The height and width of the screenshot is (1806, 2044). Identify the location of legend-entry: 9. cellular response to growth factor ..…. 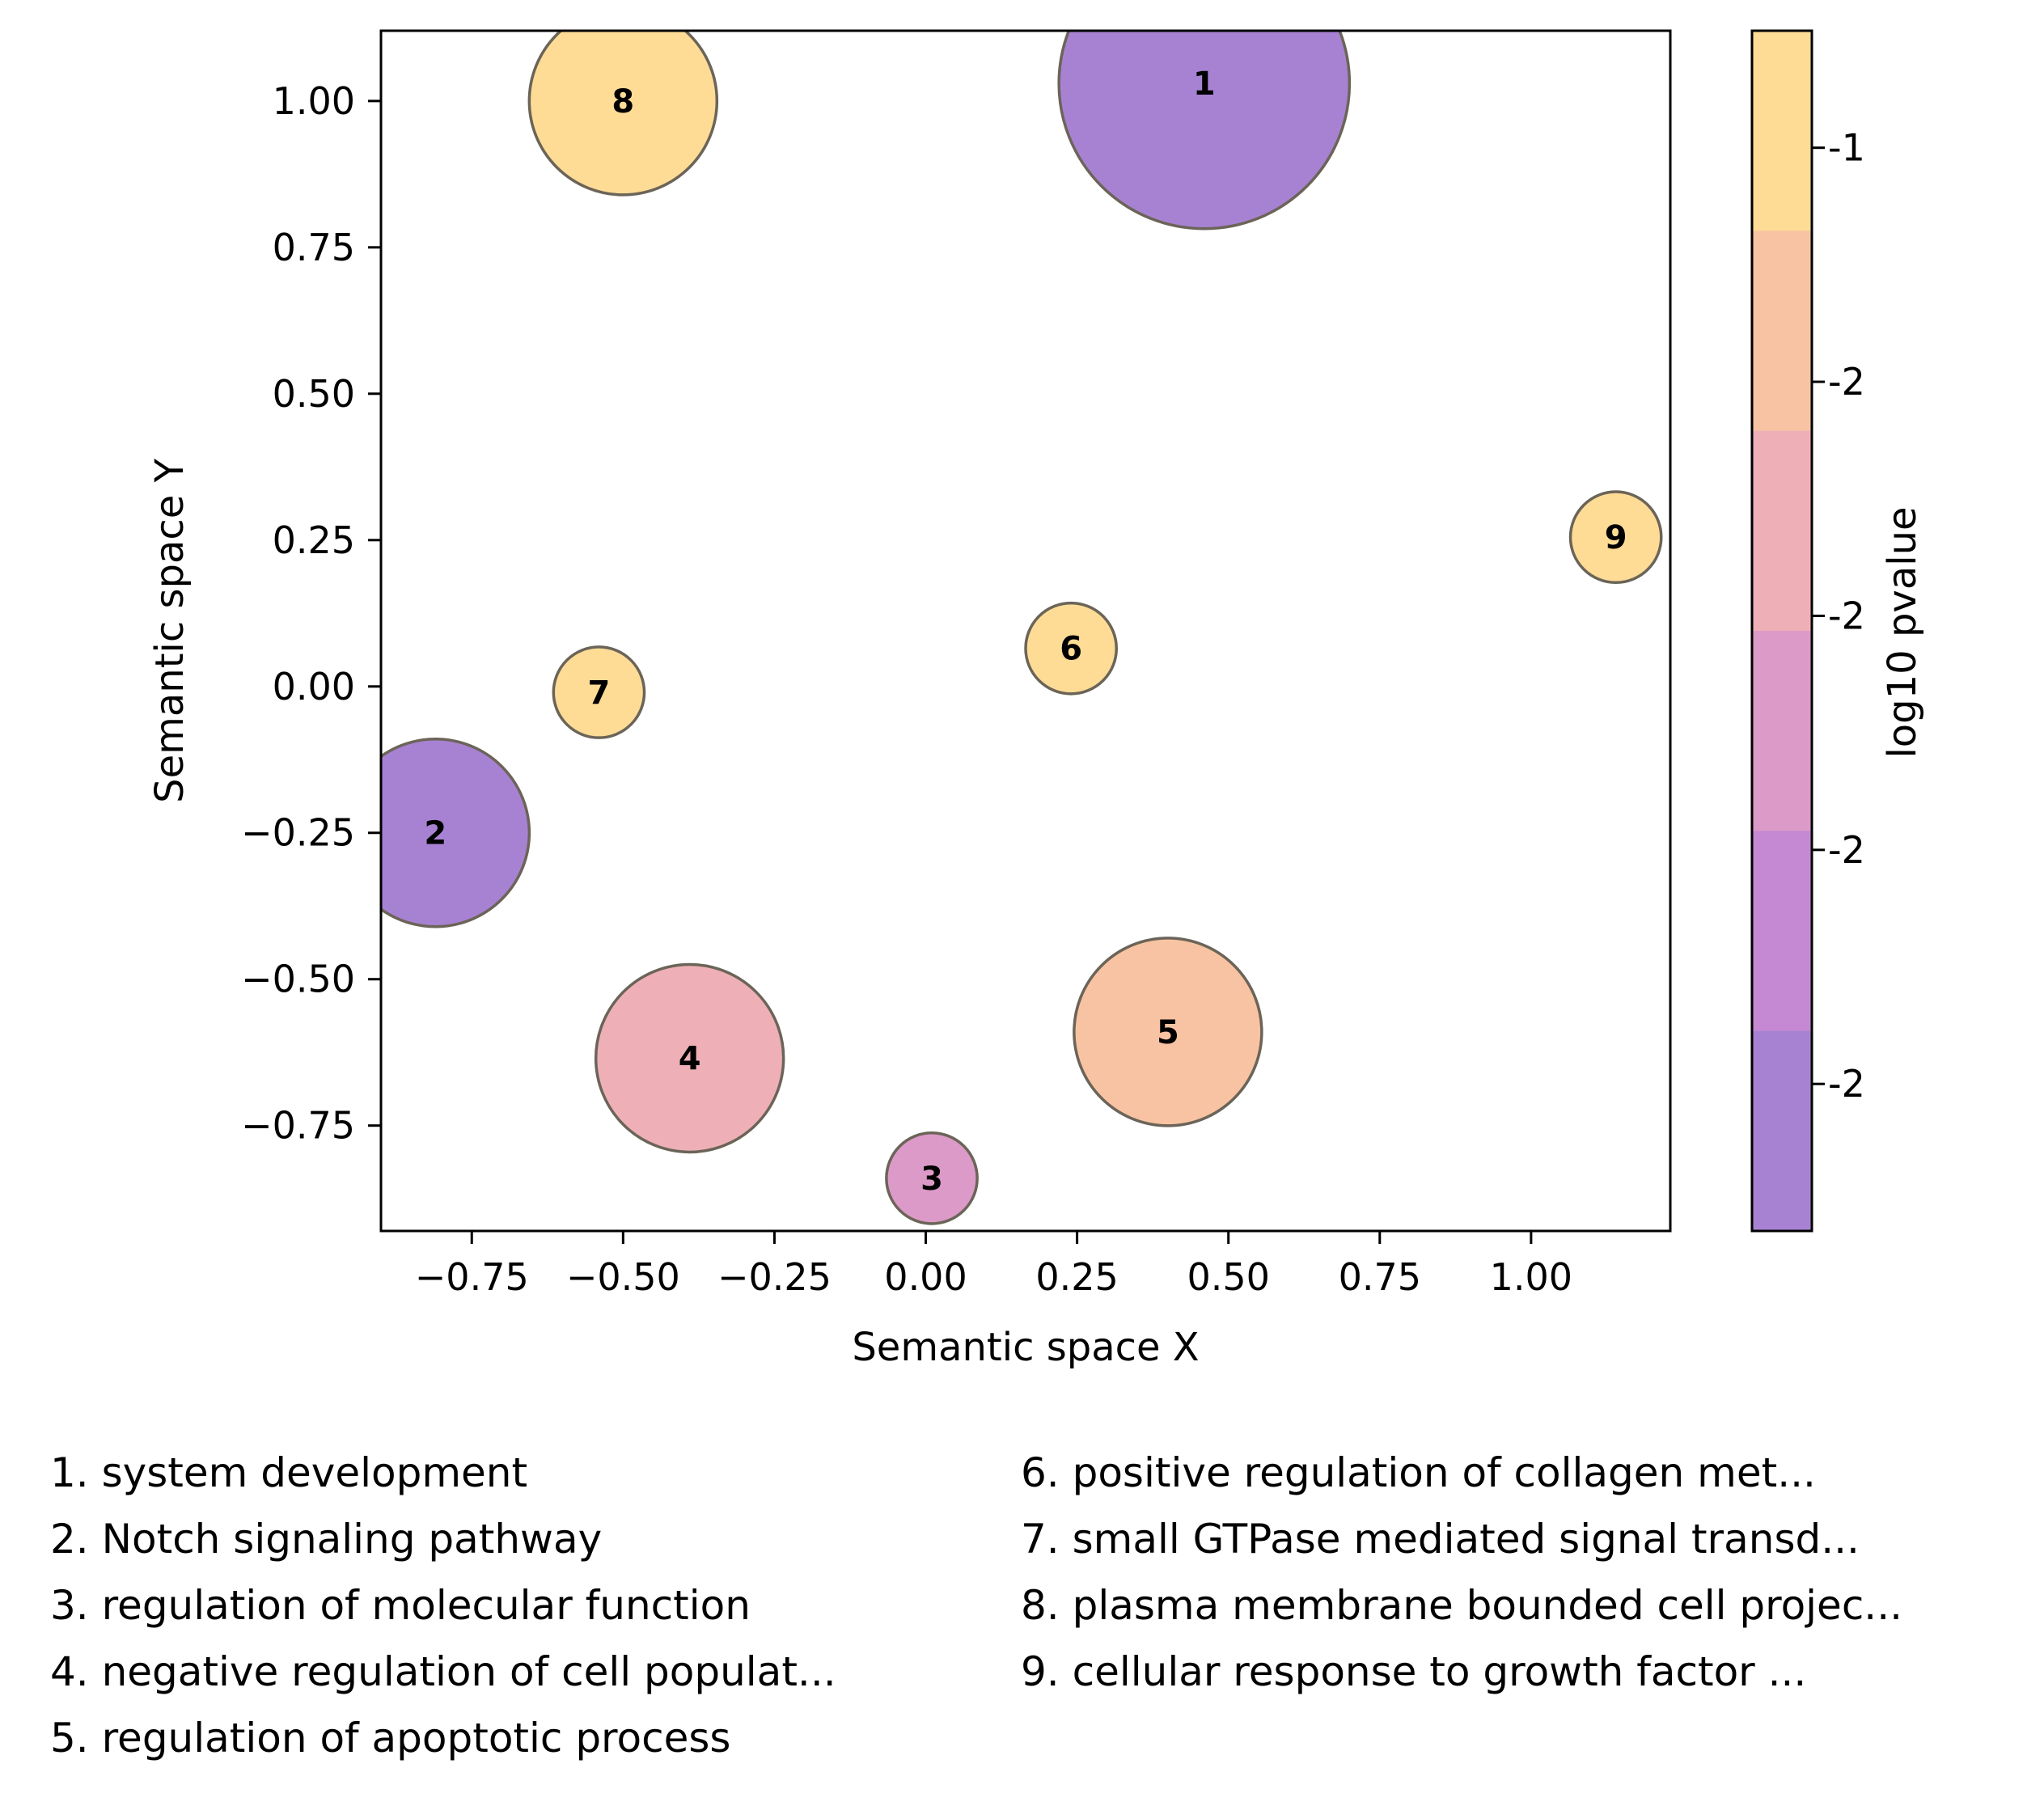
(1413, 1671).